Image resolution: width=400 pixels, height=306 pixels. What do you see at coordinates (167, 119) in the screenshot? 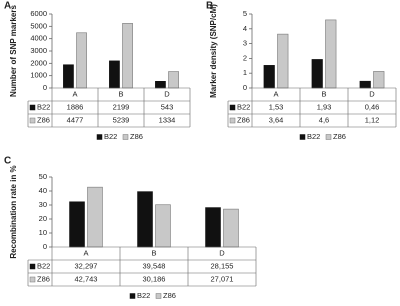
I see `table-cell: 1334` at bounding box center [167, 119].